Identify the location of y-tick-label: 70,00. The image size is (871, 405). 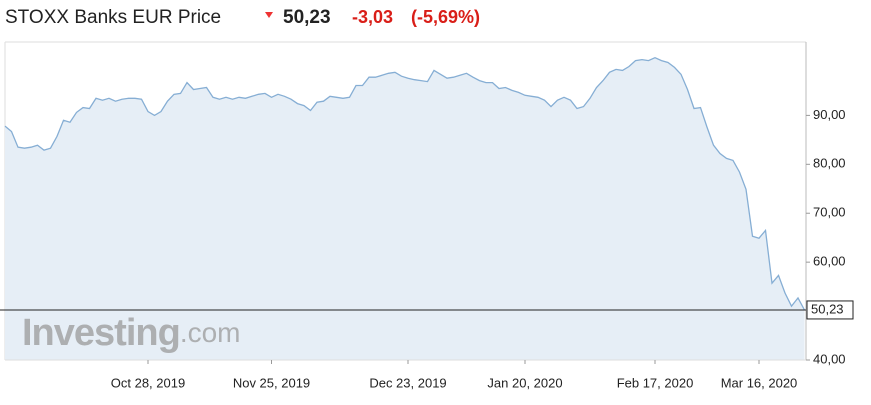
(829, 212).